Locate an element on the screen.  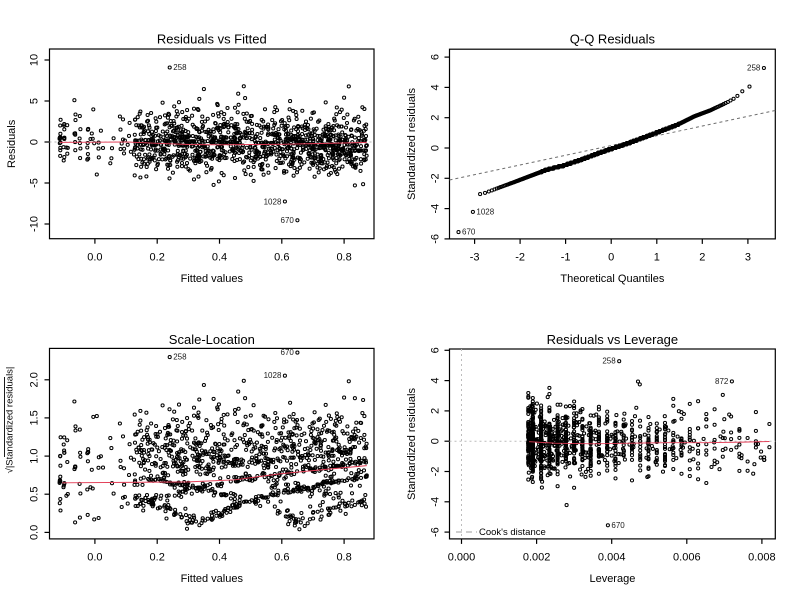
svg-text: 3 is located at coordinates (748, 258).